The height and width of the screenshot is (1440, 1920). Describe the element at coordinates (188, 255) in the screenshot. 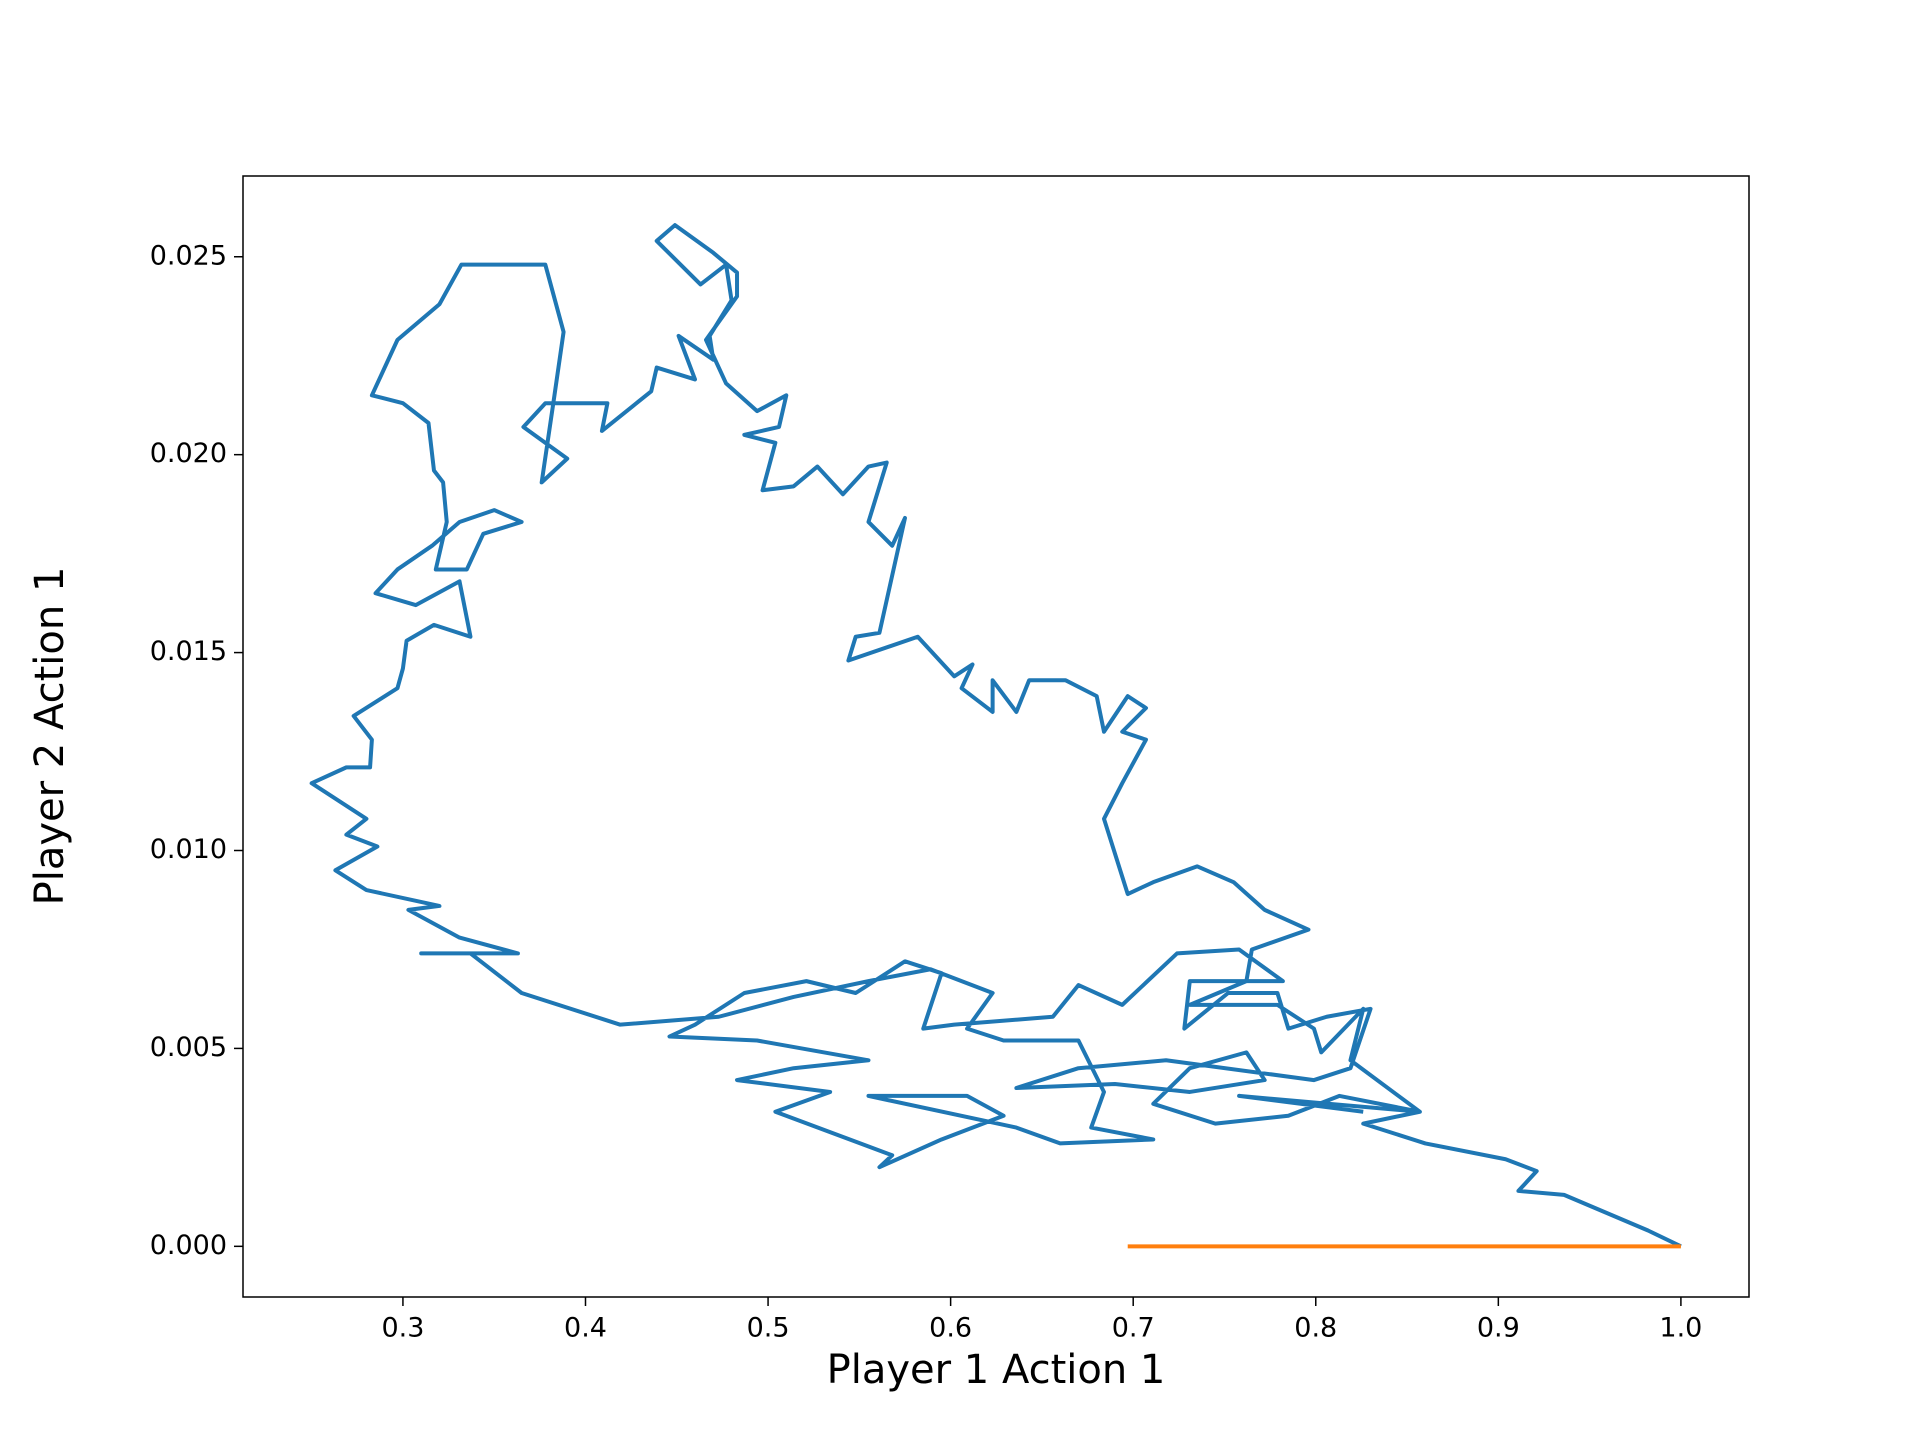

I see `y-tick-label: 0.025` at that location.